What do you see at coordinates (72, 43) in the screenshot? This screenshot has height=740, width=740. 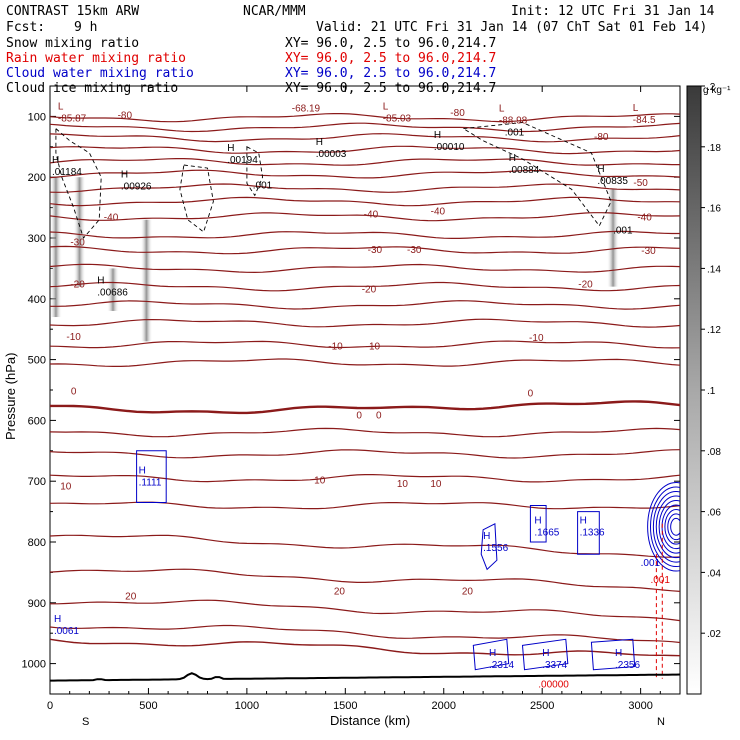 I see `field-name-snow: Snow mixing ratio` at bounding box center [72, 43].